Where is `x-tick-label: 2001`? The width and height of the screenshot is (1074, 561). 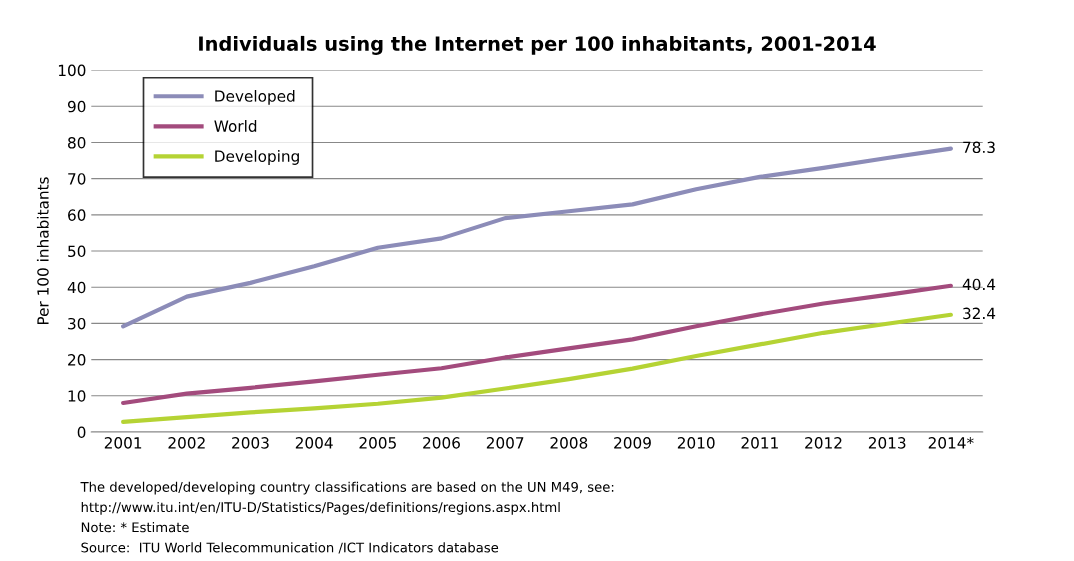
x-tick-label: 2001 is located at coordinates (123, 443).